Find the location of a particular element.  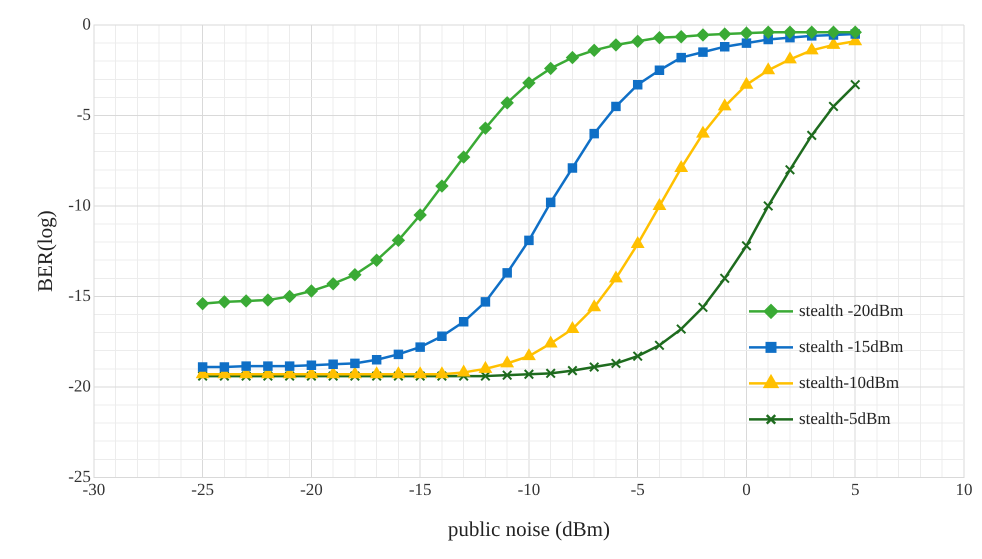

y-tick-label: -10 is located at coordinates (79, 204).